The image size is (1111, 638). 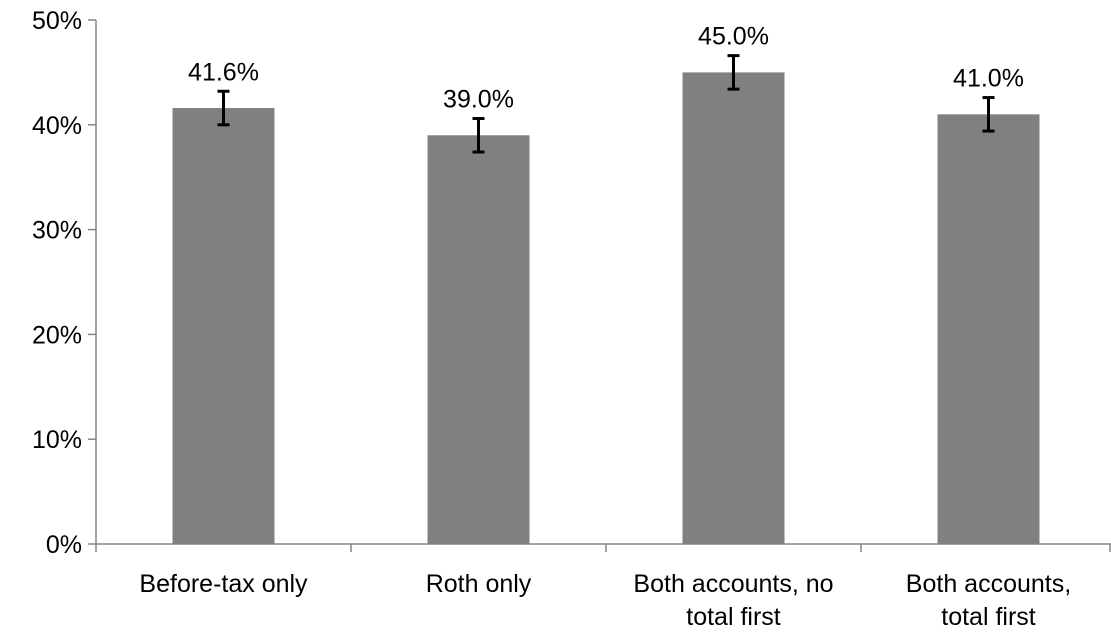 What do you see at coordinates (57, 440) in the screenshot?
I see `y-tick-label: 10%` at bounding box center [57, 440].